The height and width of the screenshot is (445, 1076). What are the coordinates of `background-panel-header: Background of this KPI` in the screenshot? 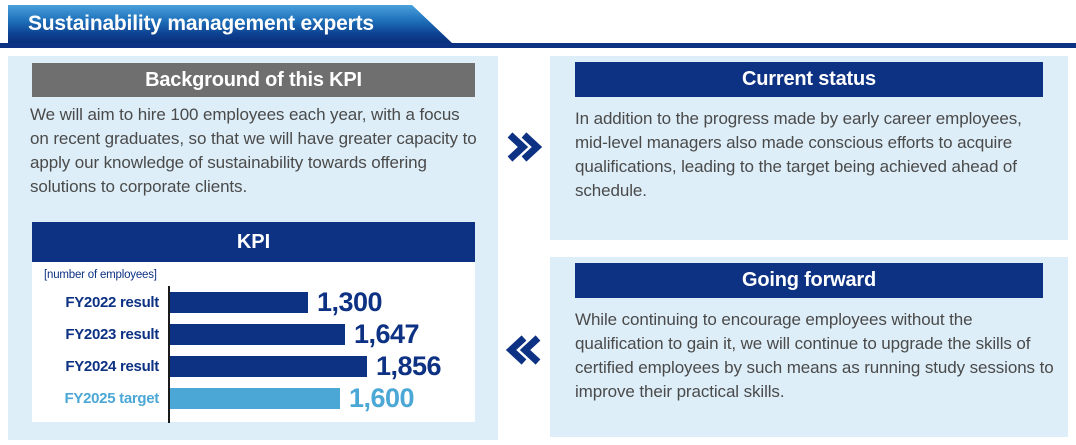 It's located at (253, 80).